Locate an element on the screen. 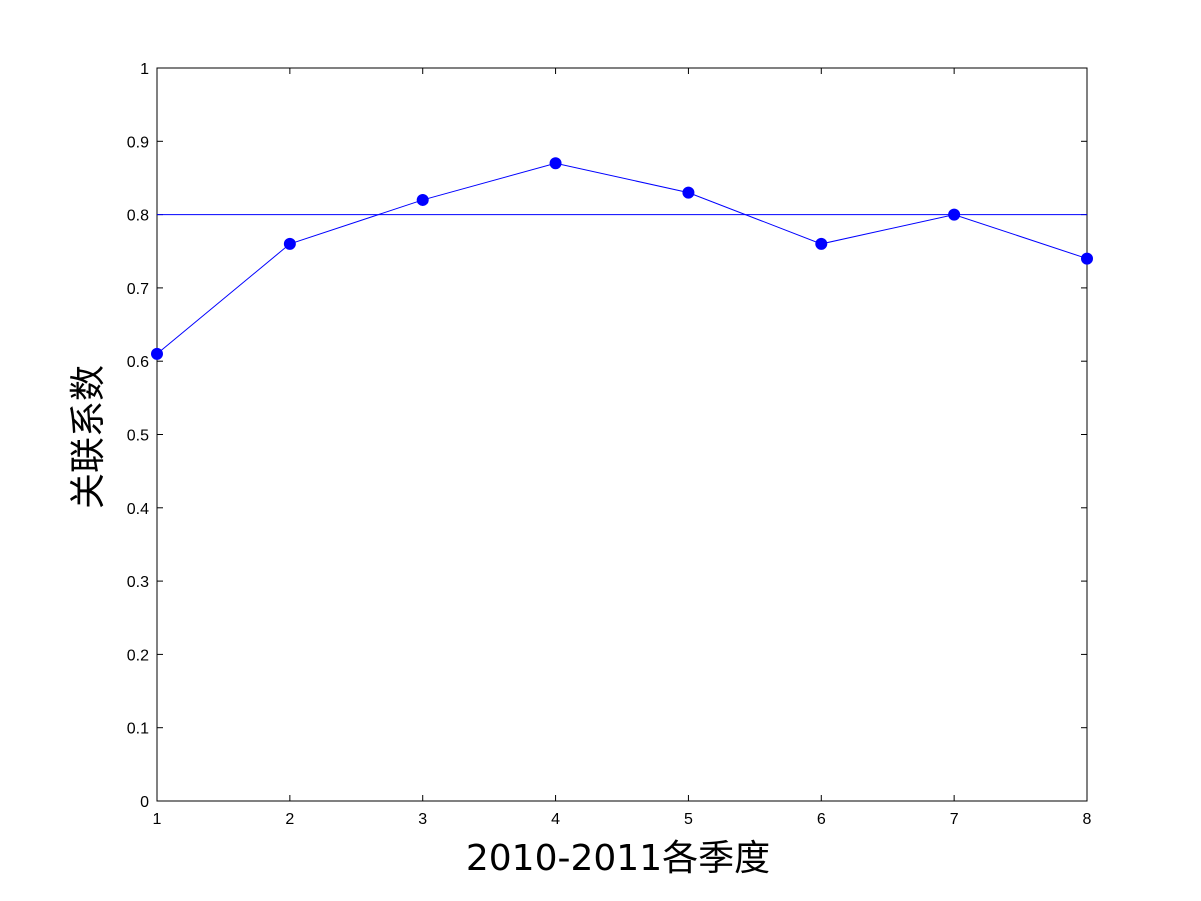 The width and height of the screenshot is (1201, 901). x-tick-label: 5 is located at coordinates (688, 819).